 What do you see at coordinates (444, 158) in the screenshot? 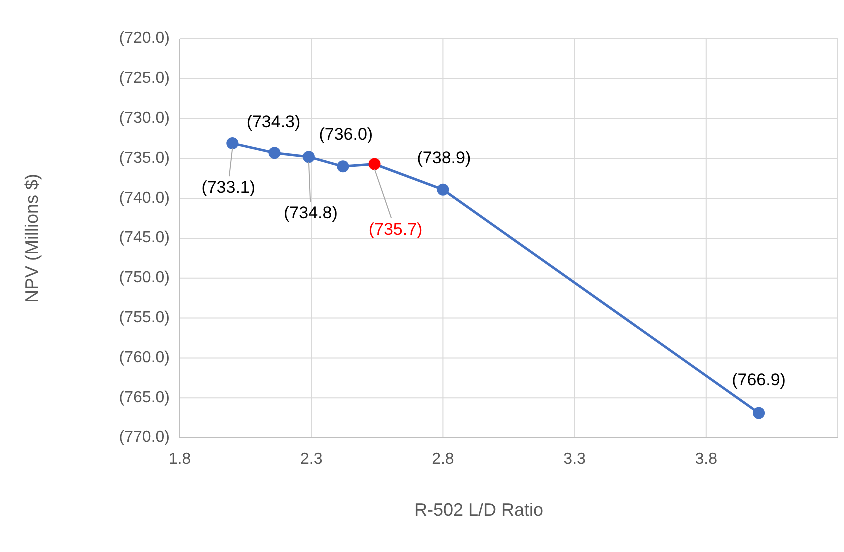
I see `data-label: (738.9)` at bounding box center [444, 158].